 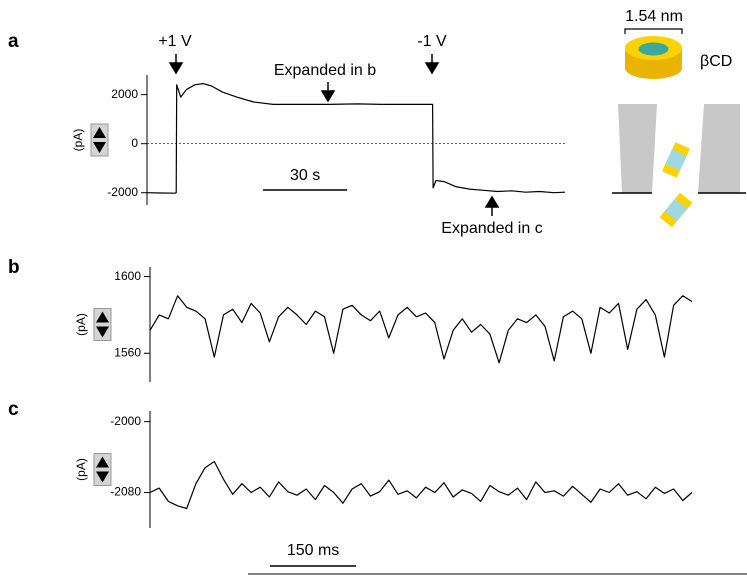 I want to click on y-tick-label: 1600, so click(x=127, y=276).